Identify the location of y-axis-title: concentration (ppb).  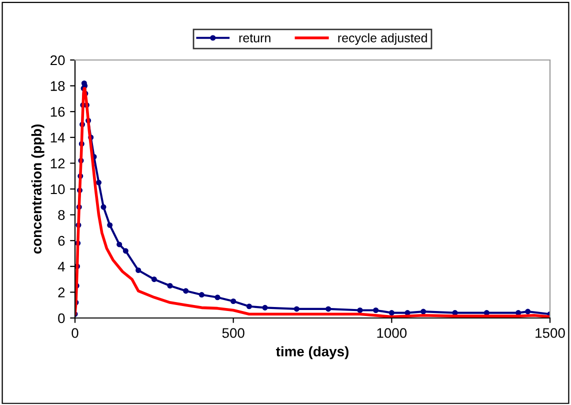
(37, 189).